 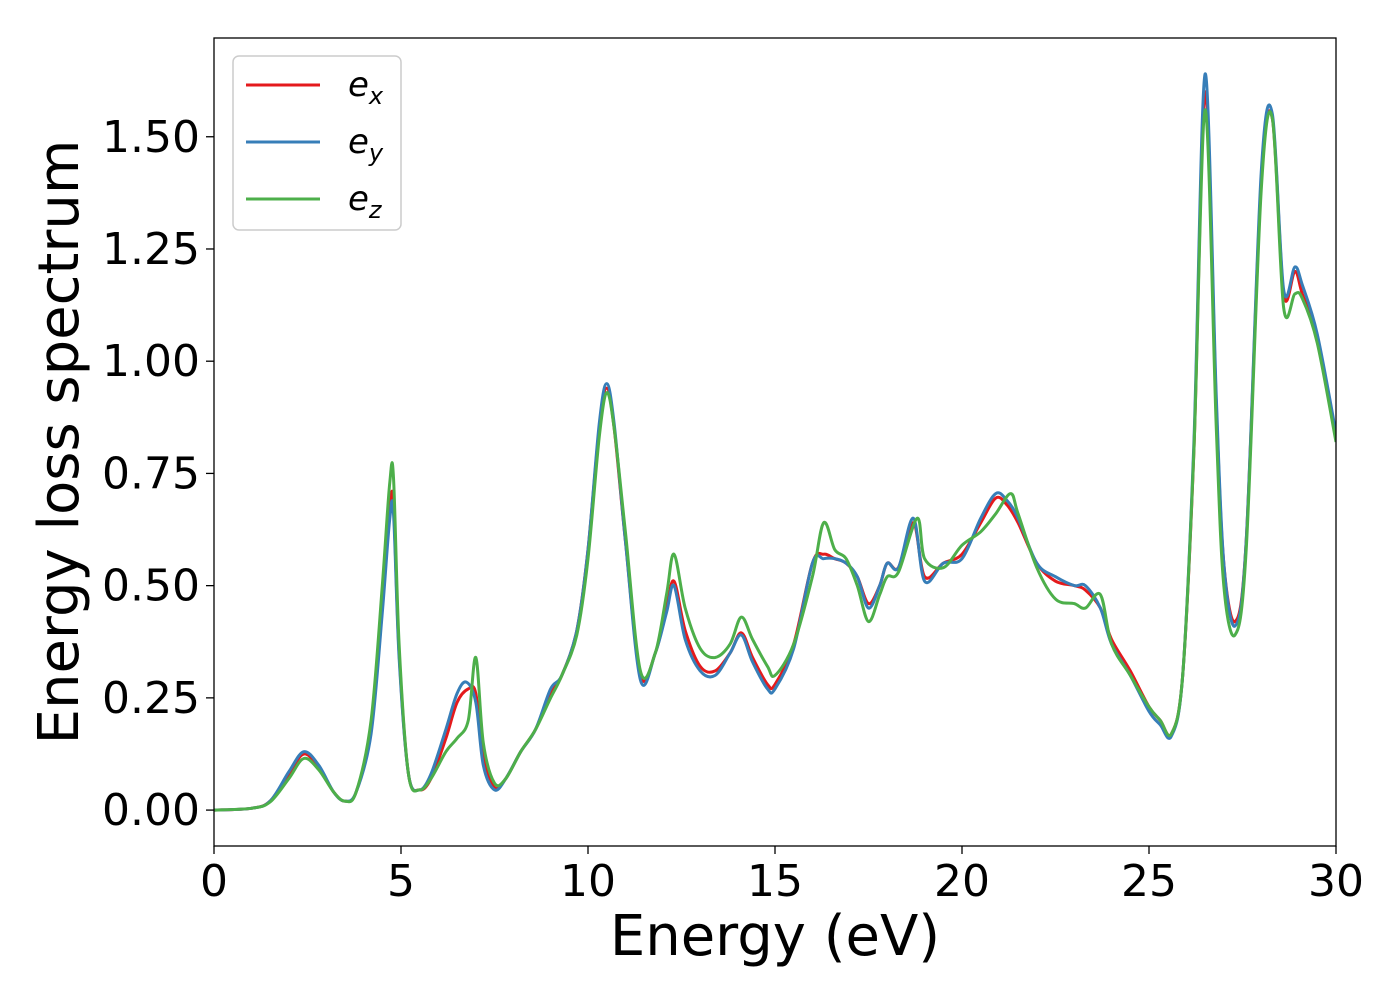 What do you see at coordinates (401, 881) in the screenshot?
I see `x-tick-label: 5` at bounding box center [401, 881].